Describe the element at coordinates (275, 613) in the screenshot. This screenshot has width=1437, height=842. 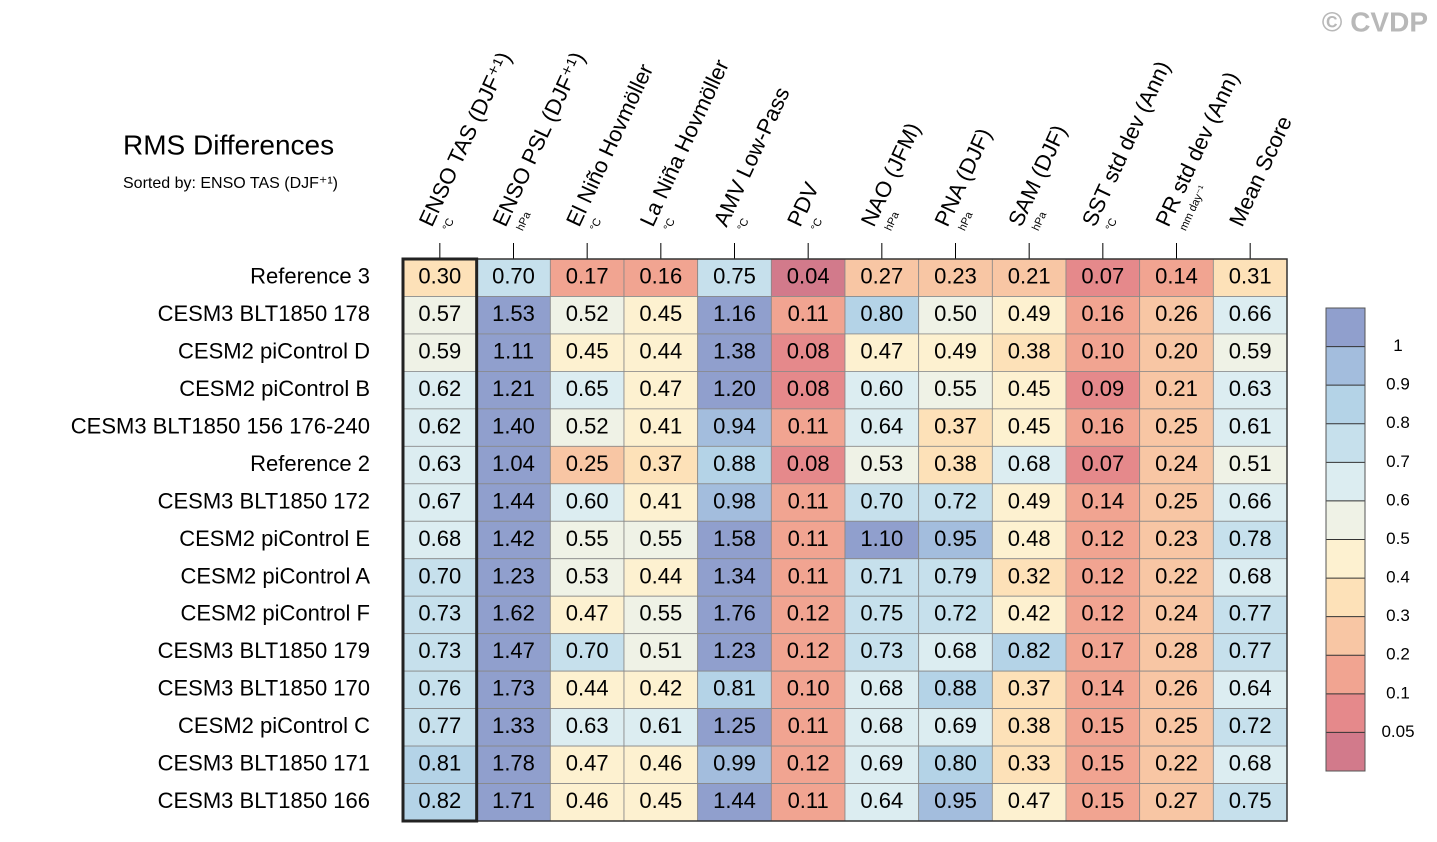
I see `row-label: CESM2 piControl F` at that location.